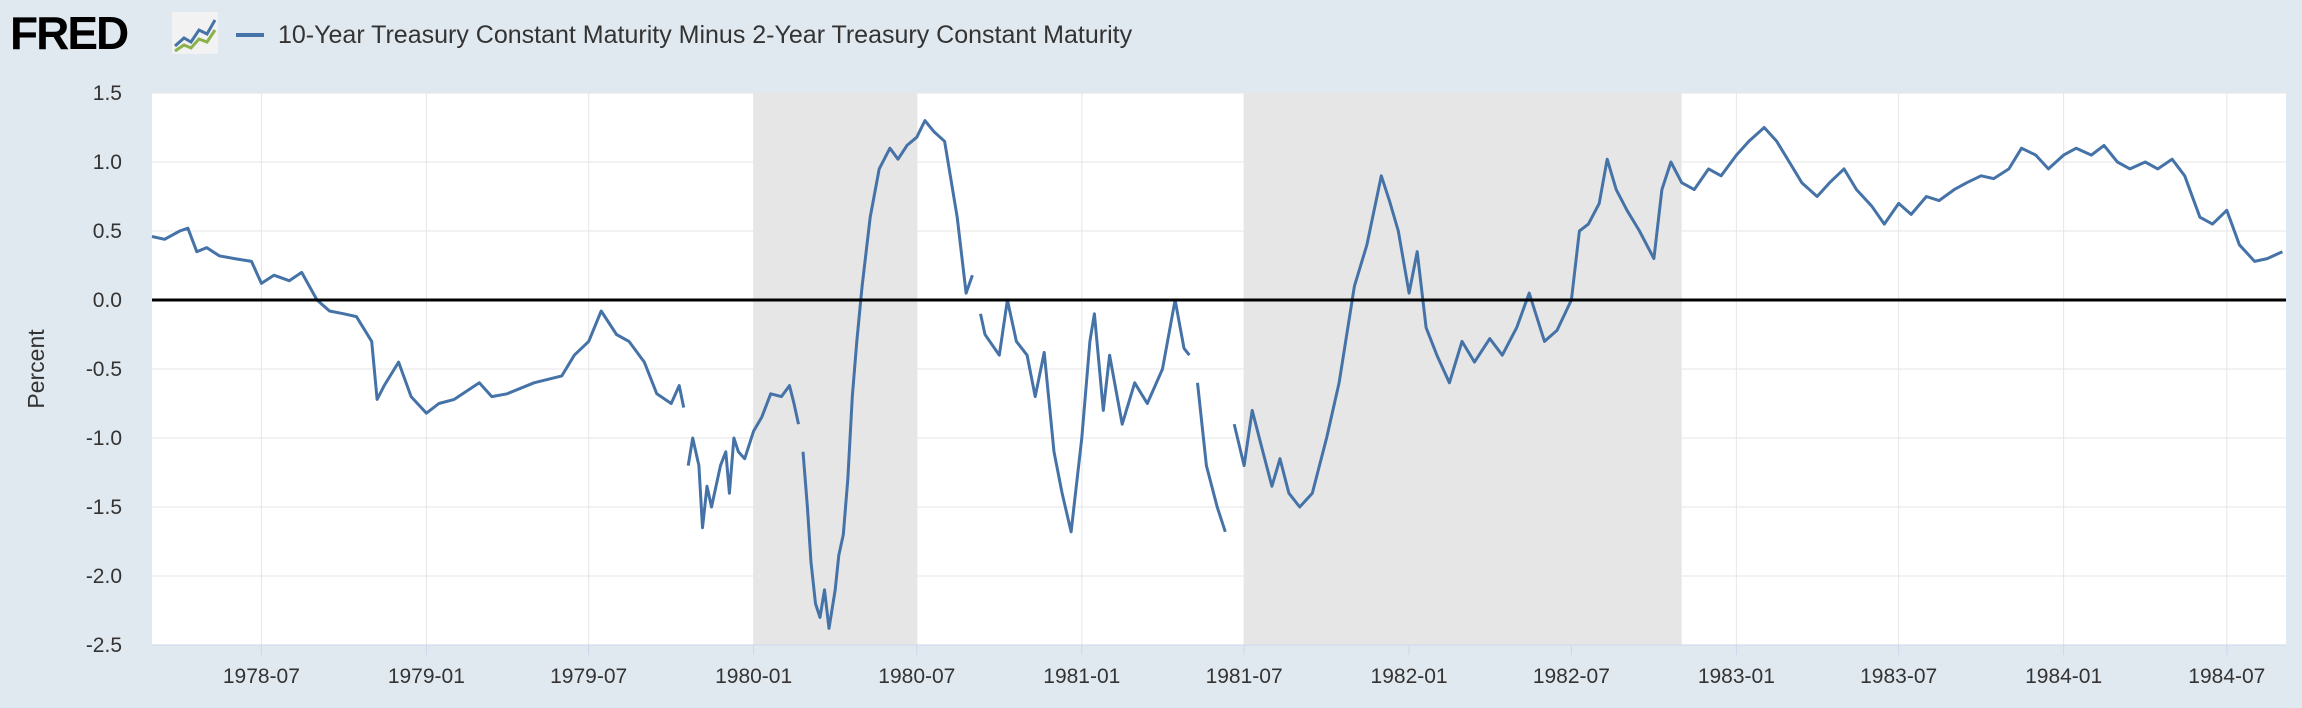 The height and width of the screenshot is (708, 2302). Describe the element at coordinates (1898, 676) in the screenshot. I see `x-tick-label: 1983-07` at that location.